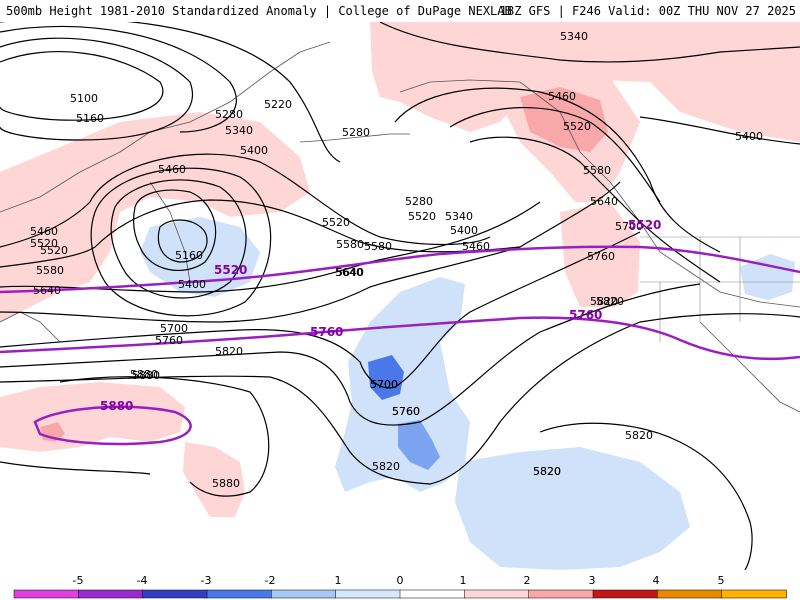 This screenshot has width=800, height=600. I want to click on anomaly-positive-pacific-northwest, so click(600, 254).